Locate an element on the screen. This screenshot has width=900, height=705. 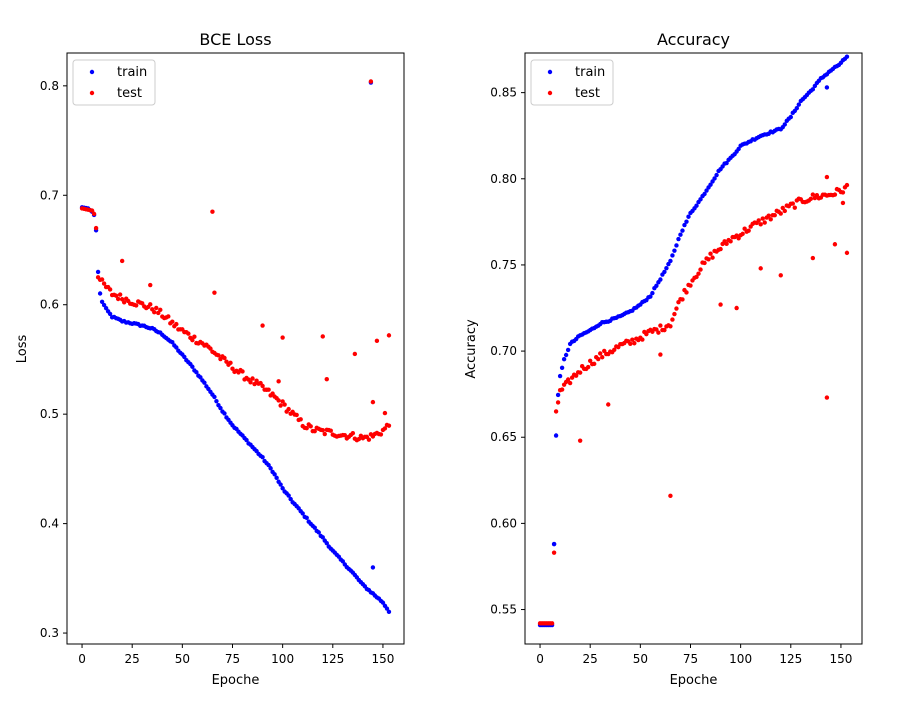
loss-y-tick-label: 0.8 is located at coordinates (49, 86).